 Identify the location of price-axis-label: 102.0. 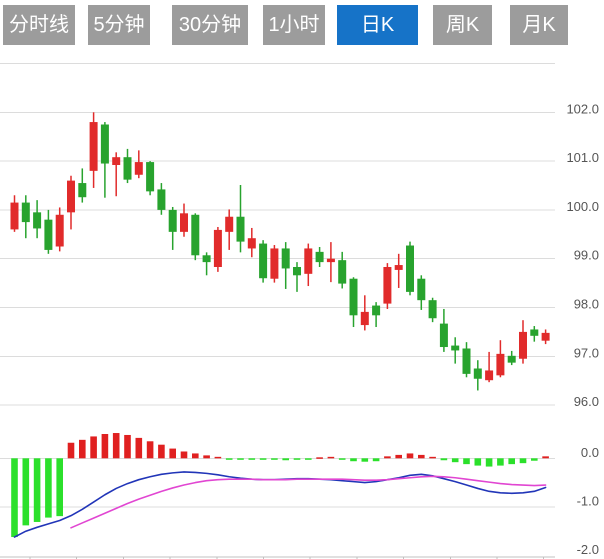
(582, 108).